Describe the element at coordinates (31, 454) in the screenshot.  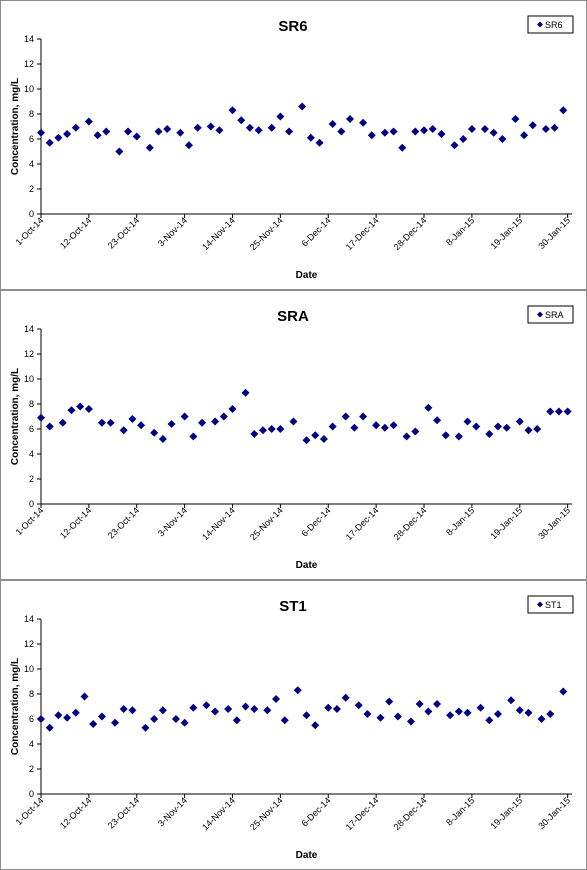
I see `y-tick-label: 4` at that location.